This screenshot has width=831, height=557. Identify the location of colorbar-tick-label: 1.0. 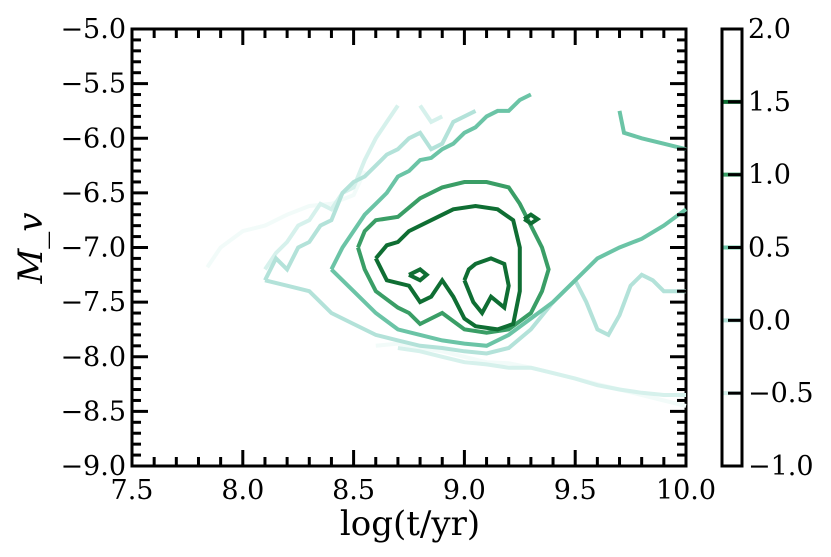
(769, 175).